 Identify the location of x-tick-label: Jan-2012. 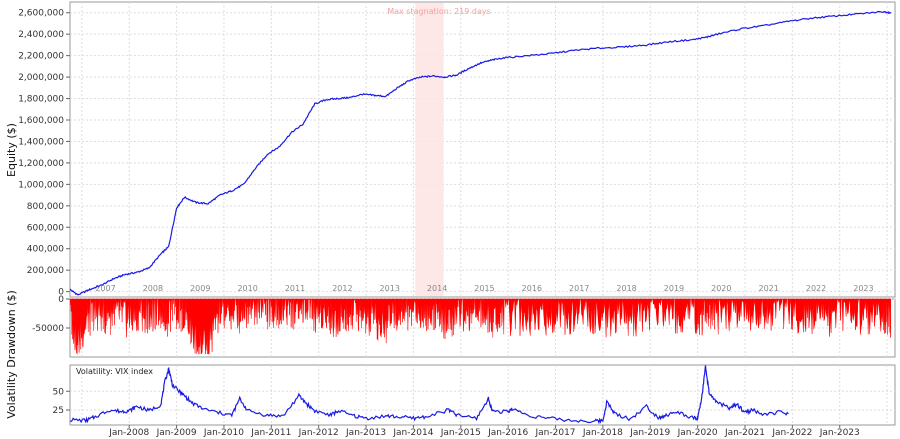
(318, 433).